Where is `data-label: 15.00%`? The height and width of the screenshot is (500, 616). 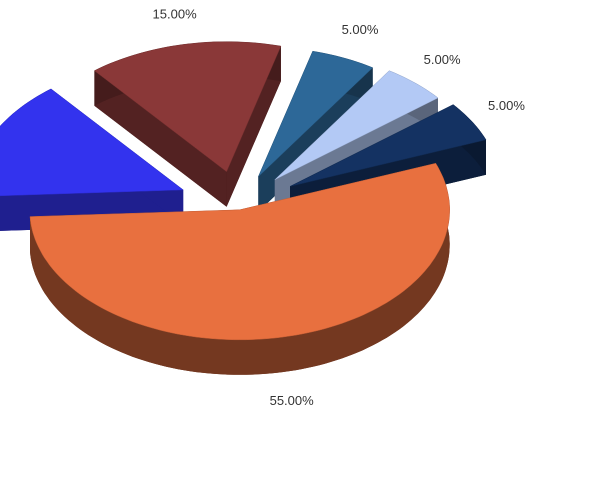
data-label: 15.00% is located at coordinates (175, 14).